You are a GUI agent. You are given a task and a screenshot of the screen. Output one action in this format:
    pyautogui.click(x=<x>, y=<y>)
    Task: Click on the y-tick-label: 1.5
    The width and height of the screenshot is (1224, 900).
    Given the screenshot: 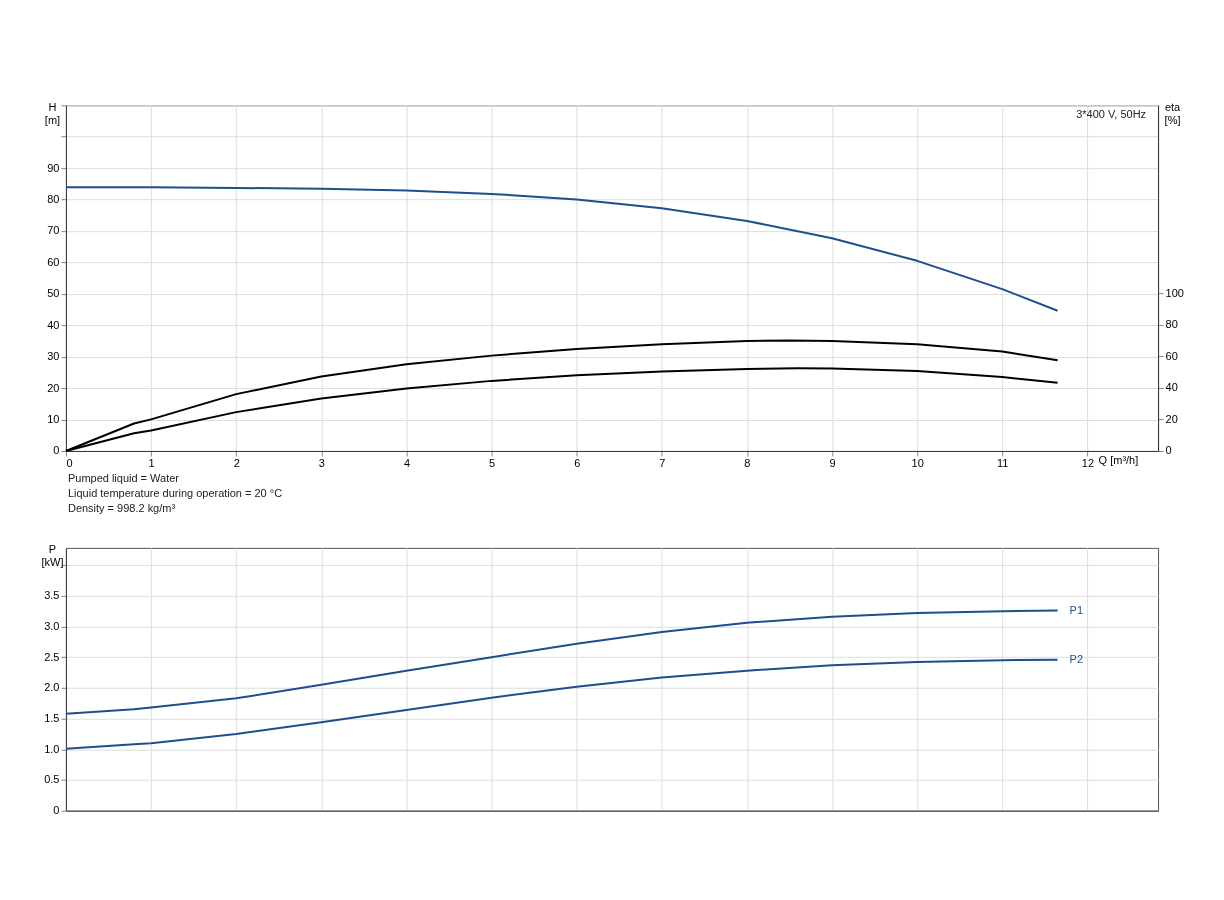 What is the action you would take?
    pyautogui.click(x=52, y=718)
    